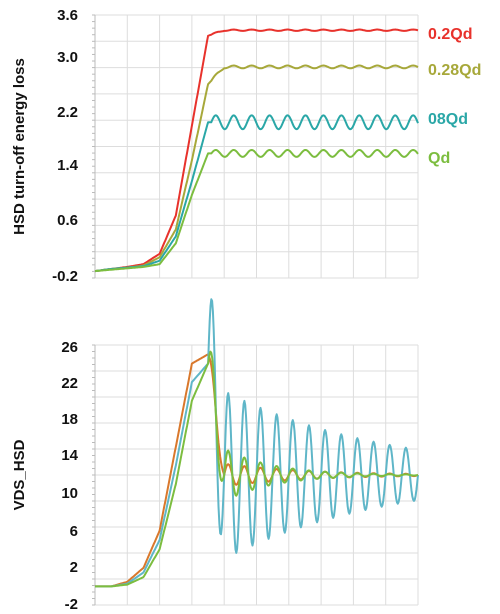 This screenshot has width=500, height=614. I want to click on y-tick-label: 3.6, so click(67, 15).